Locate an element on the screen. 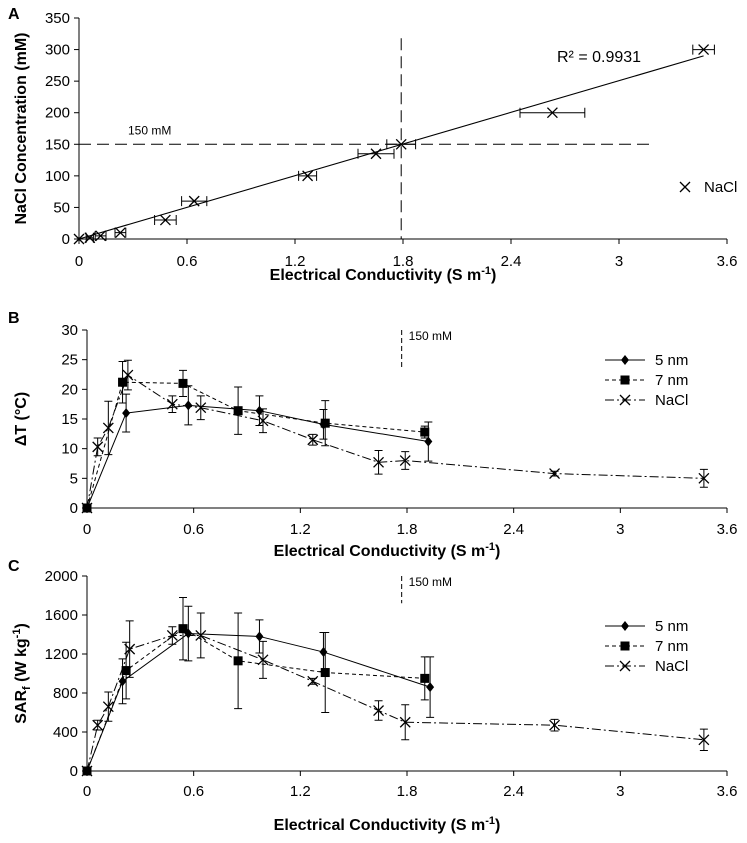 The height and width of the screenshot is (843, 747). legend: NaCl is located at coordinates (708, 187).